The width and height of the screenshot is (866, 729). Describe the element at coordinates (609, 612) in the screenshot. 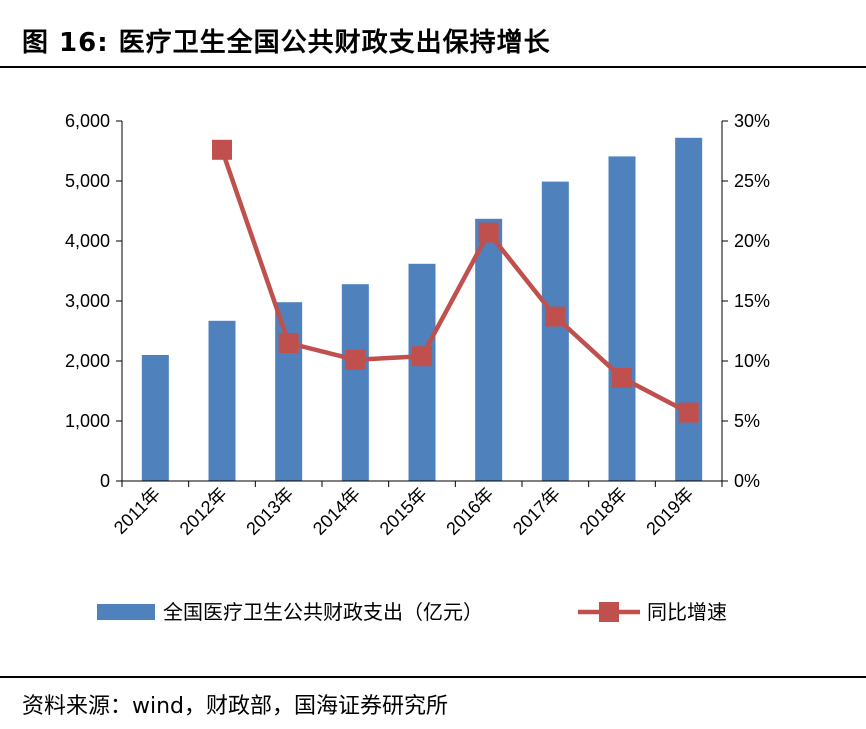

I see `legend-marker-line` at that location.